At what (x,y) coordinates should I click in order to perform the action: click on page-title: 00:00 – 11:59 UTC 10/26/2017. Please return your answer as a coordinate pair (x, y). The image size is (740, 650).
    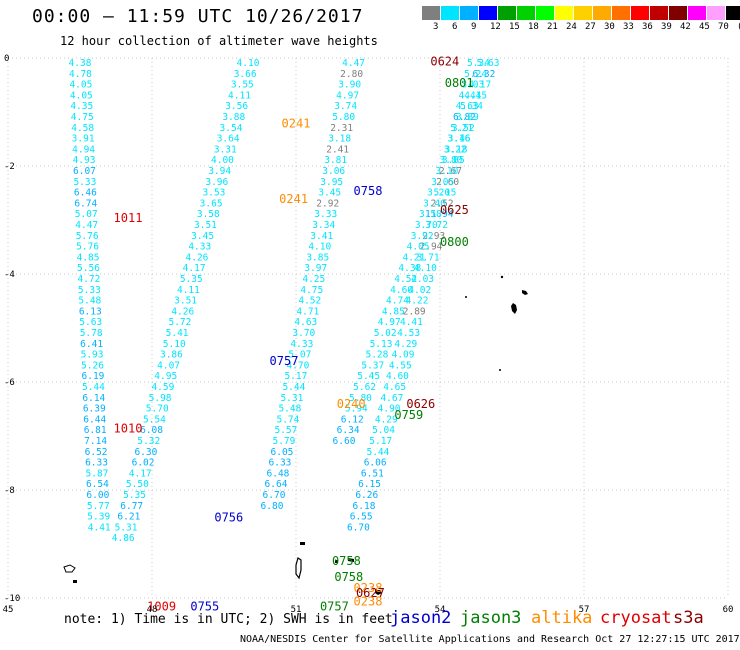
    Looking at the image, I should click on (198, 16).